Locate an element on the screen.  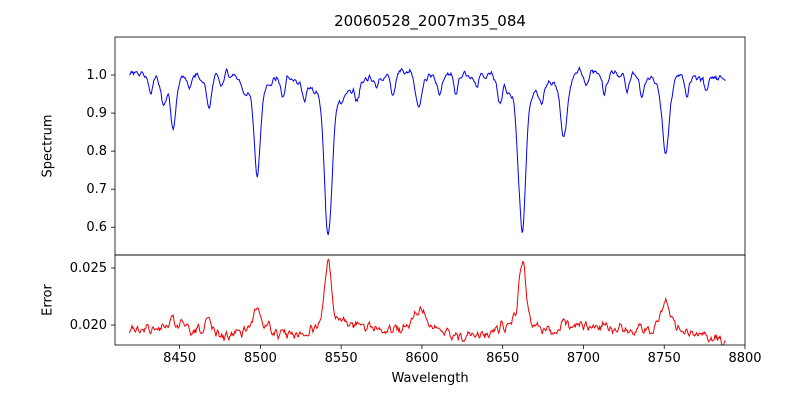
x-tick-label: 8800 is located at coordinates (744, 358).